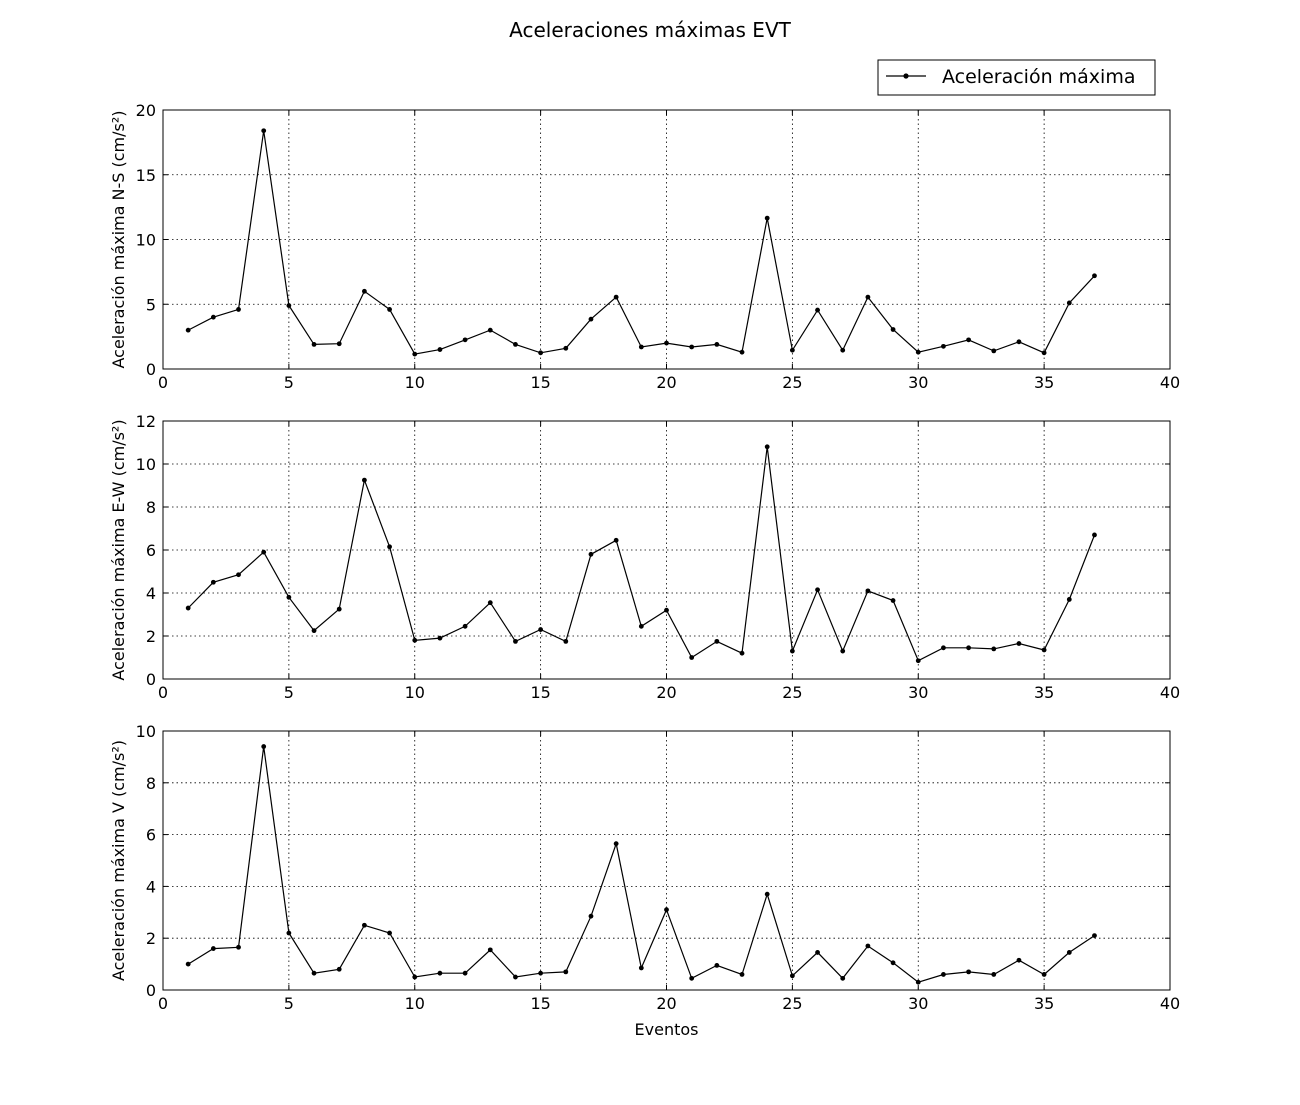  What do you see at coordinates (1038, 77) in the screenshot?
I see `legend-label: Aceleración máxima` at bounding box center [1038, 77].